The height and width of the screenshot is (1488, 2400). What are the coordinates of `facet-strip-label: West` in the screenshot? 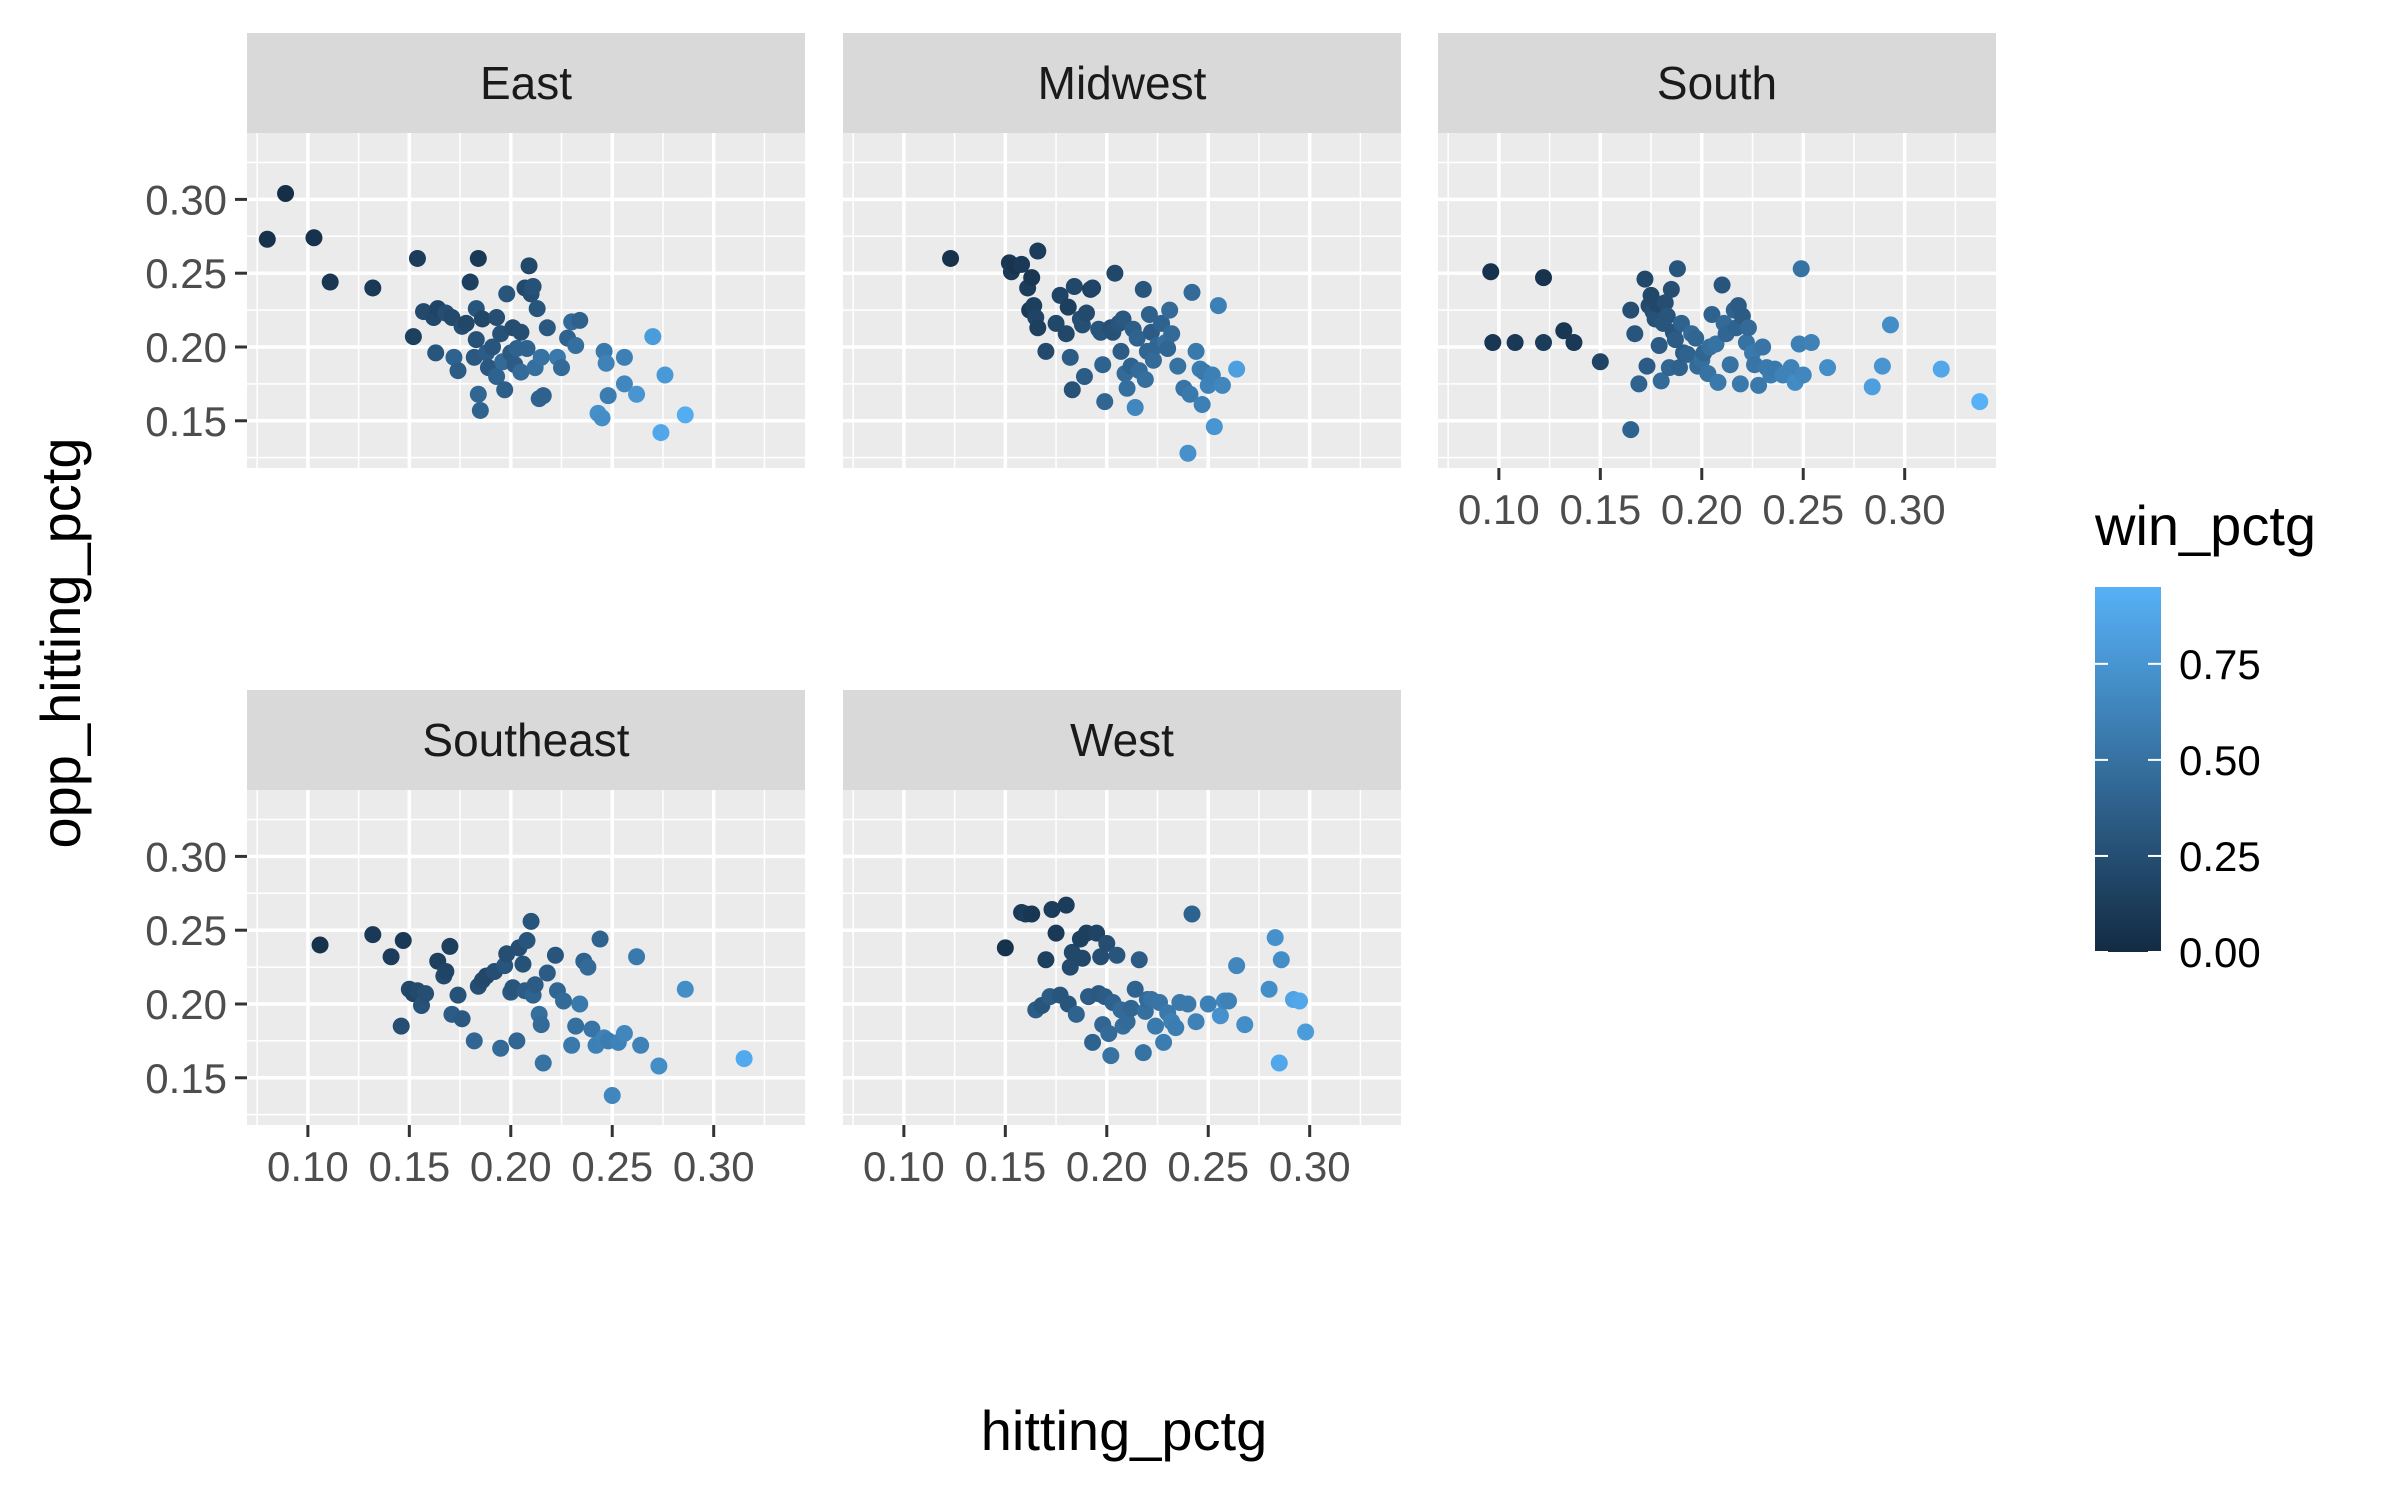 It's located at (1122, 740).